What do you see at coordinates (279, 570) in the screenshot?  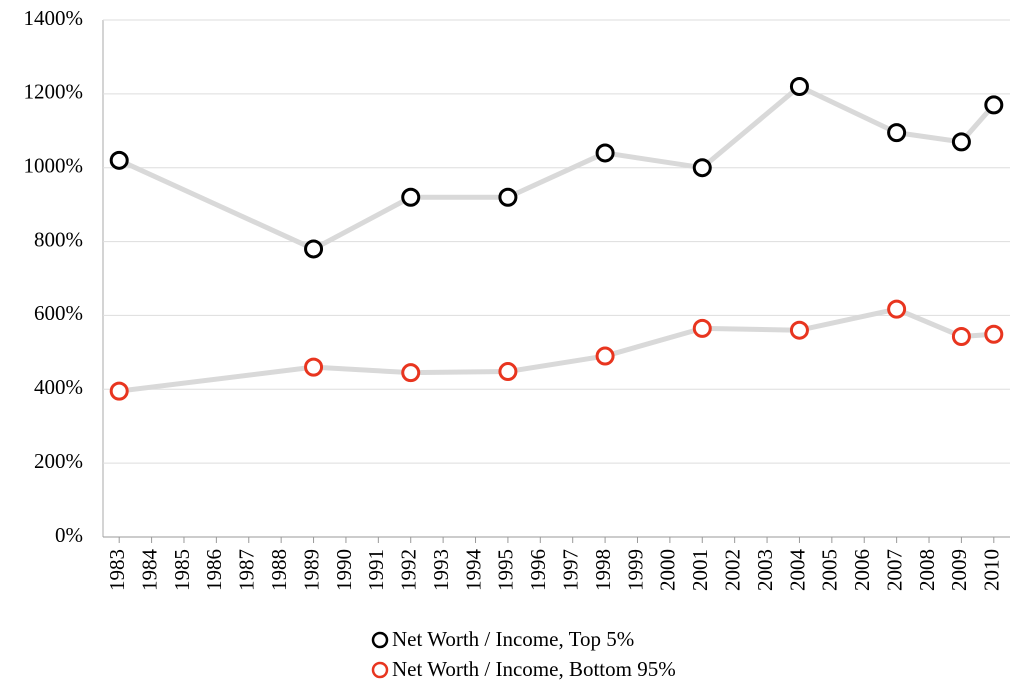 I see `x-tick-label: 1988` at bounding box center [279, 570].